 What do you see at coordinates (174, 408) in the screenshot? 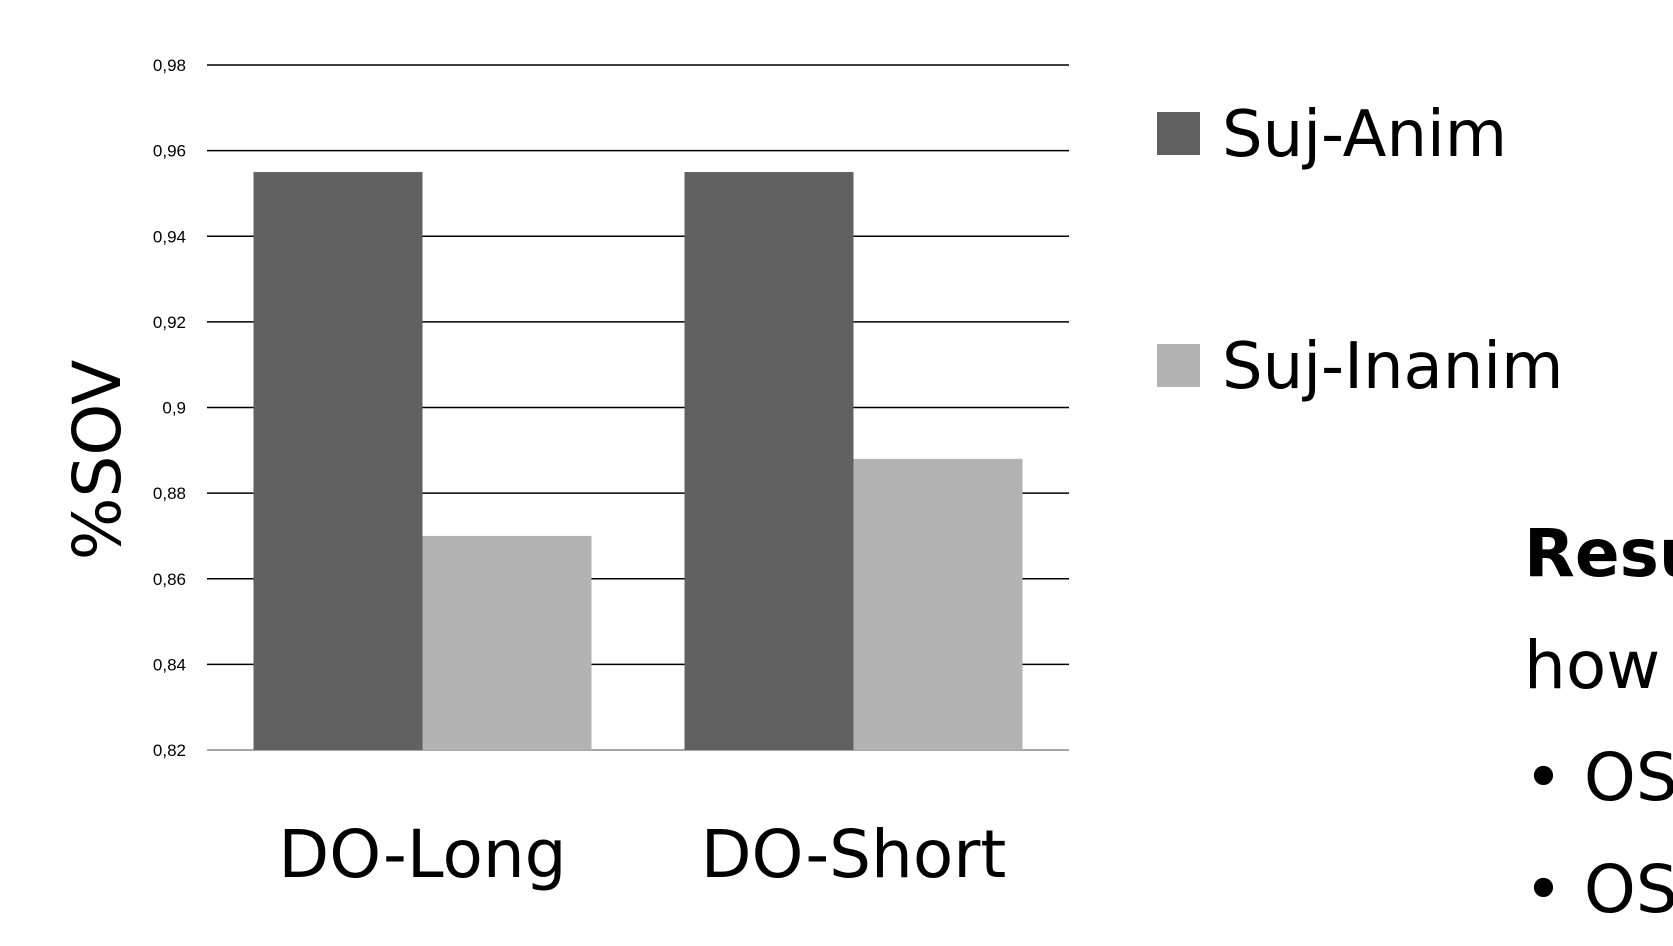
I see `y-tick-label: 0,9` at bounding box center [174, 408].